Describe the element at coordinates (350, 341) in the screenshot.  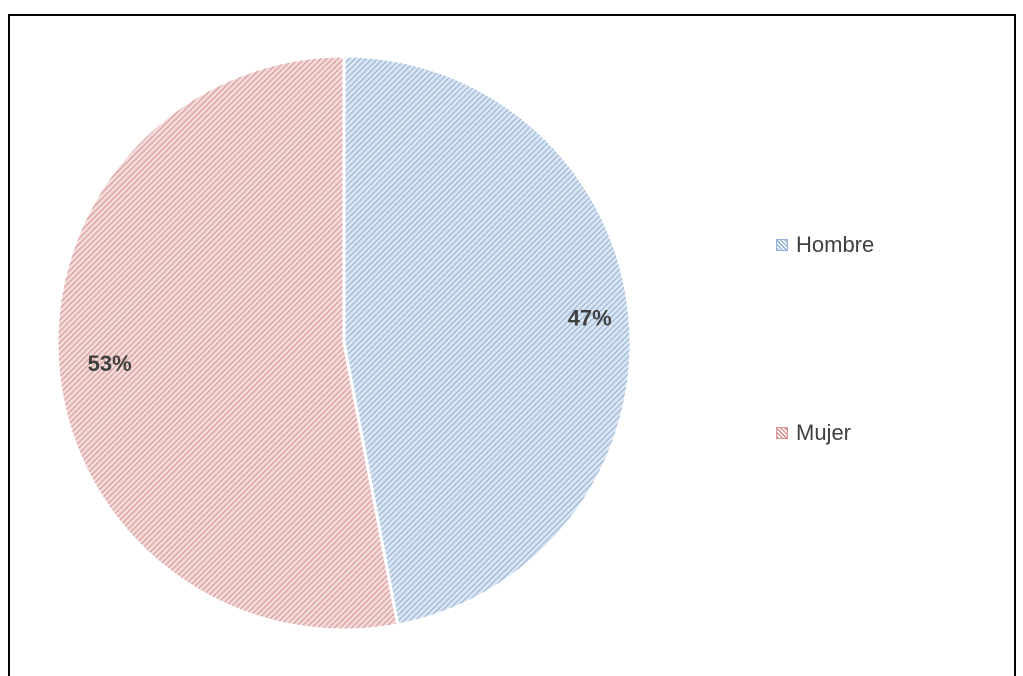
I see `pie-data-labels: 47% 53%` at that location.